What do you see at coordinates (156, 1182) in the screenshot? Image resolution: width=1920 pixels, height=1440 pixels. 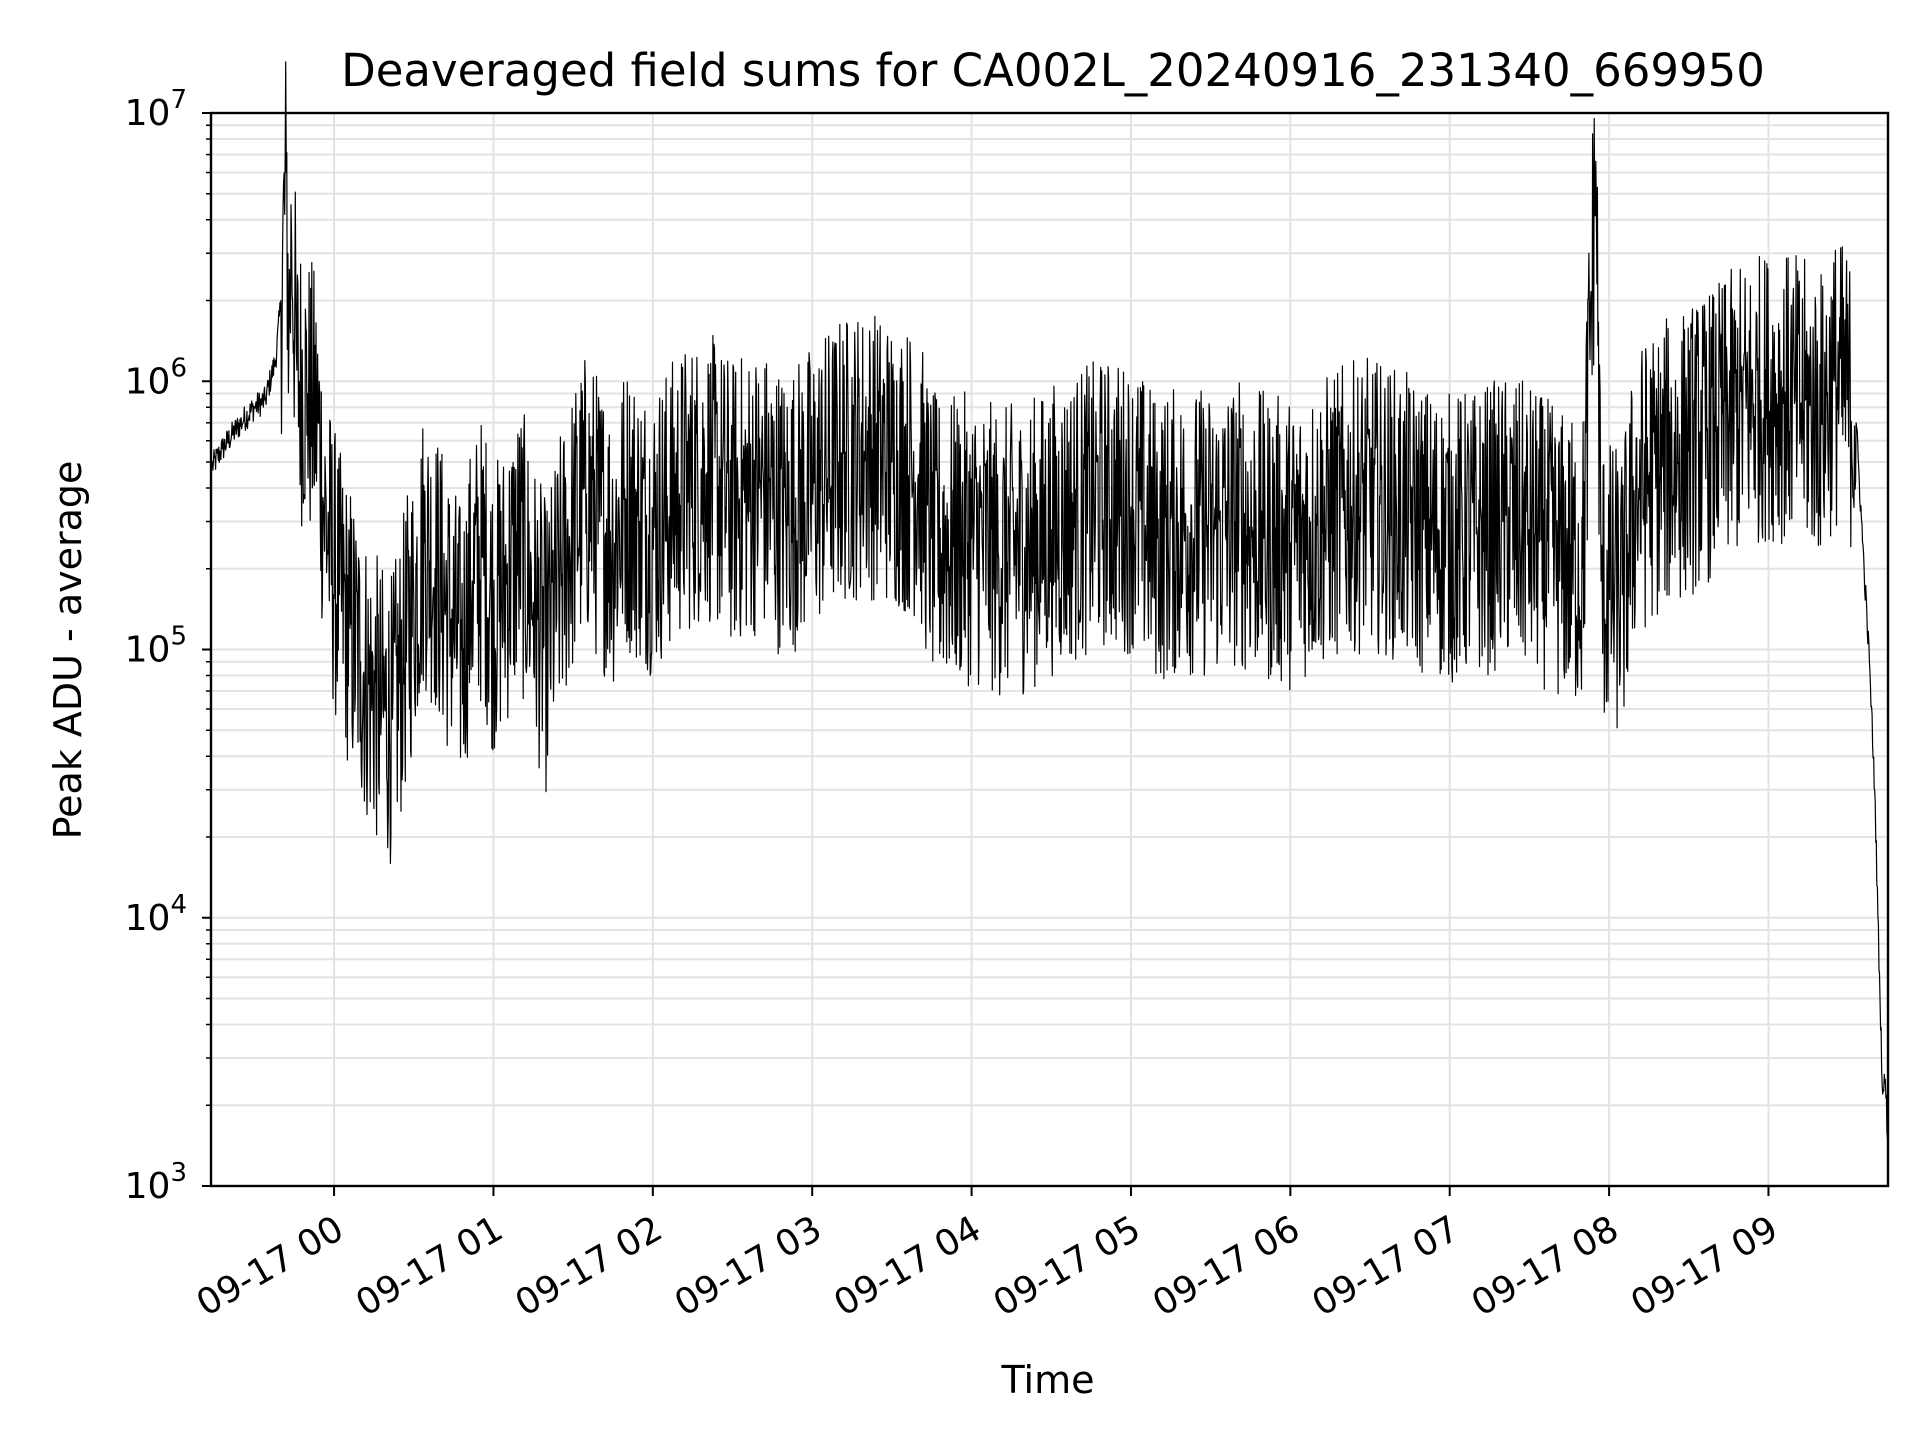 I see `y-tick-label: 10³` at bounding box center [156, 1182].